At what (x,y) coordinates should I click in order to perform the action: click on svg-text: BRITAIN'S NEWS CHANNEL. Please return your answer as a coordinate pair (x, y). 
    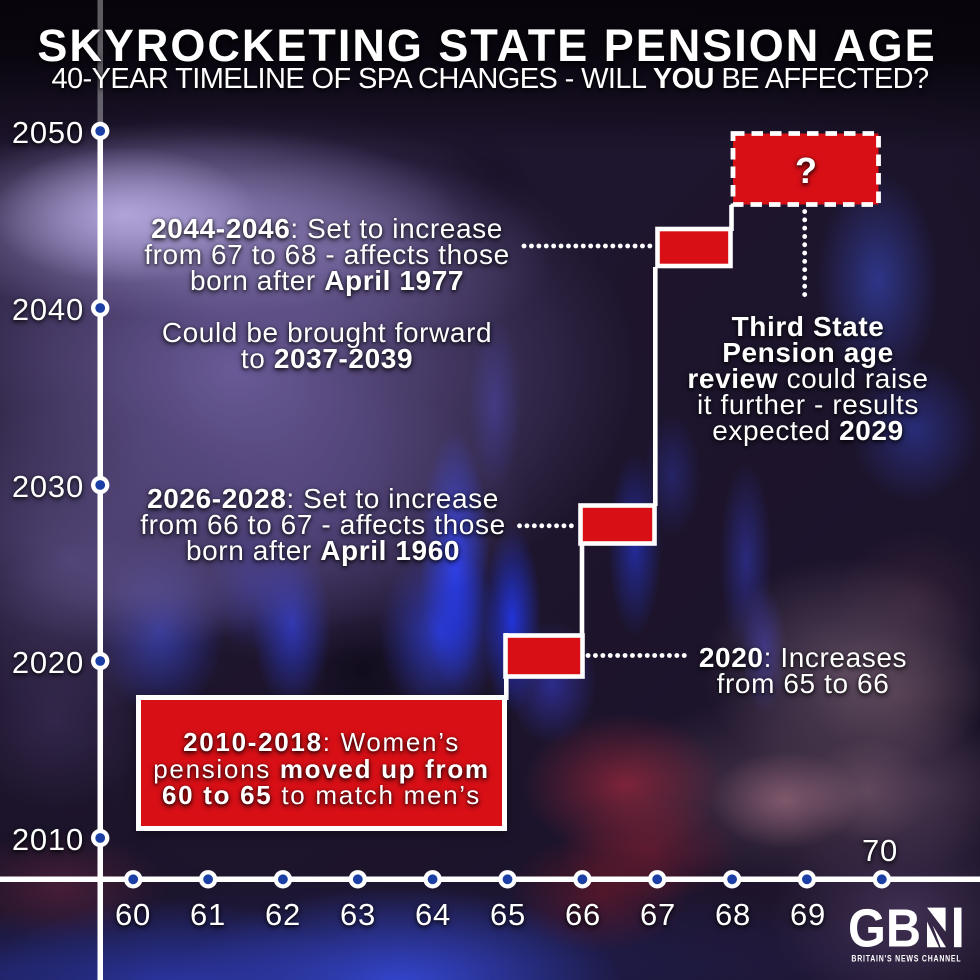
    Looking at the image, I should click on (906, 959).